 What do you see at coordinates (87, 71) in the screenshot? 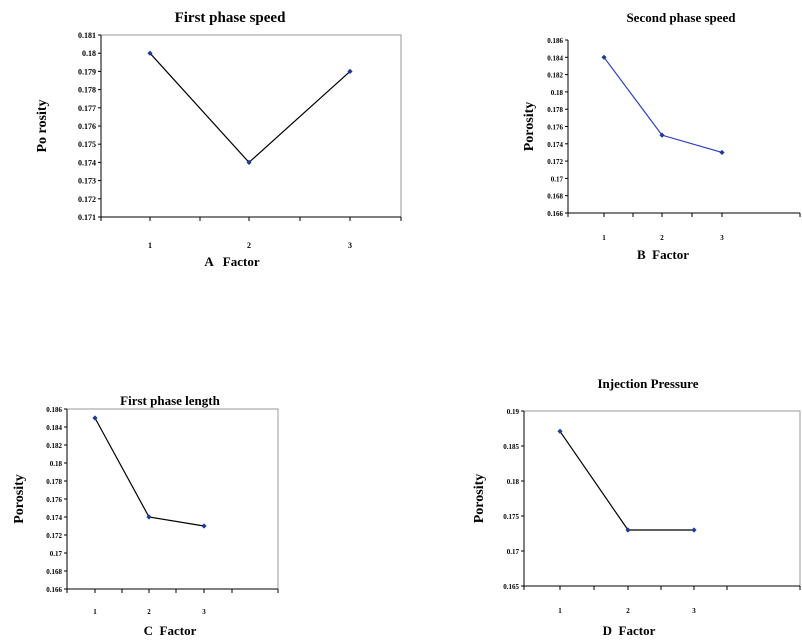
I see `y-tick-label: 0.179` at bounding box center [87, 71].